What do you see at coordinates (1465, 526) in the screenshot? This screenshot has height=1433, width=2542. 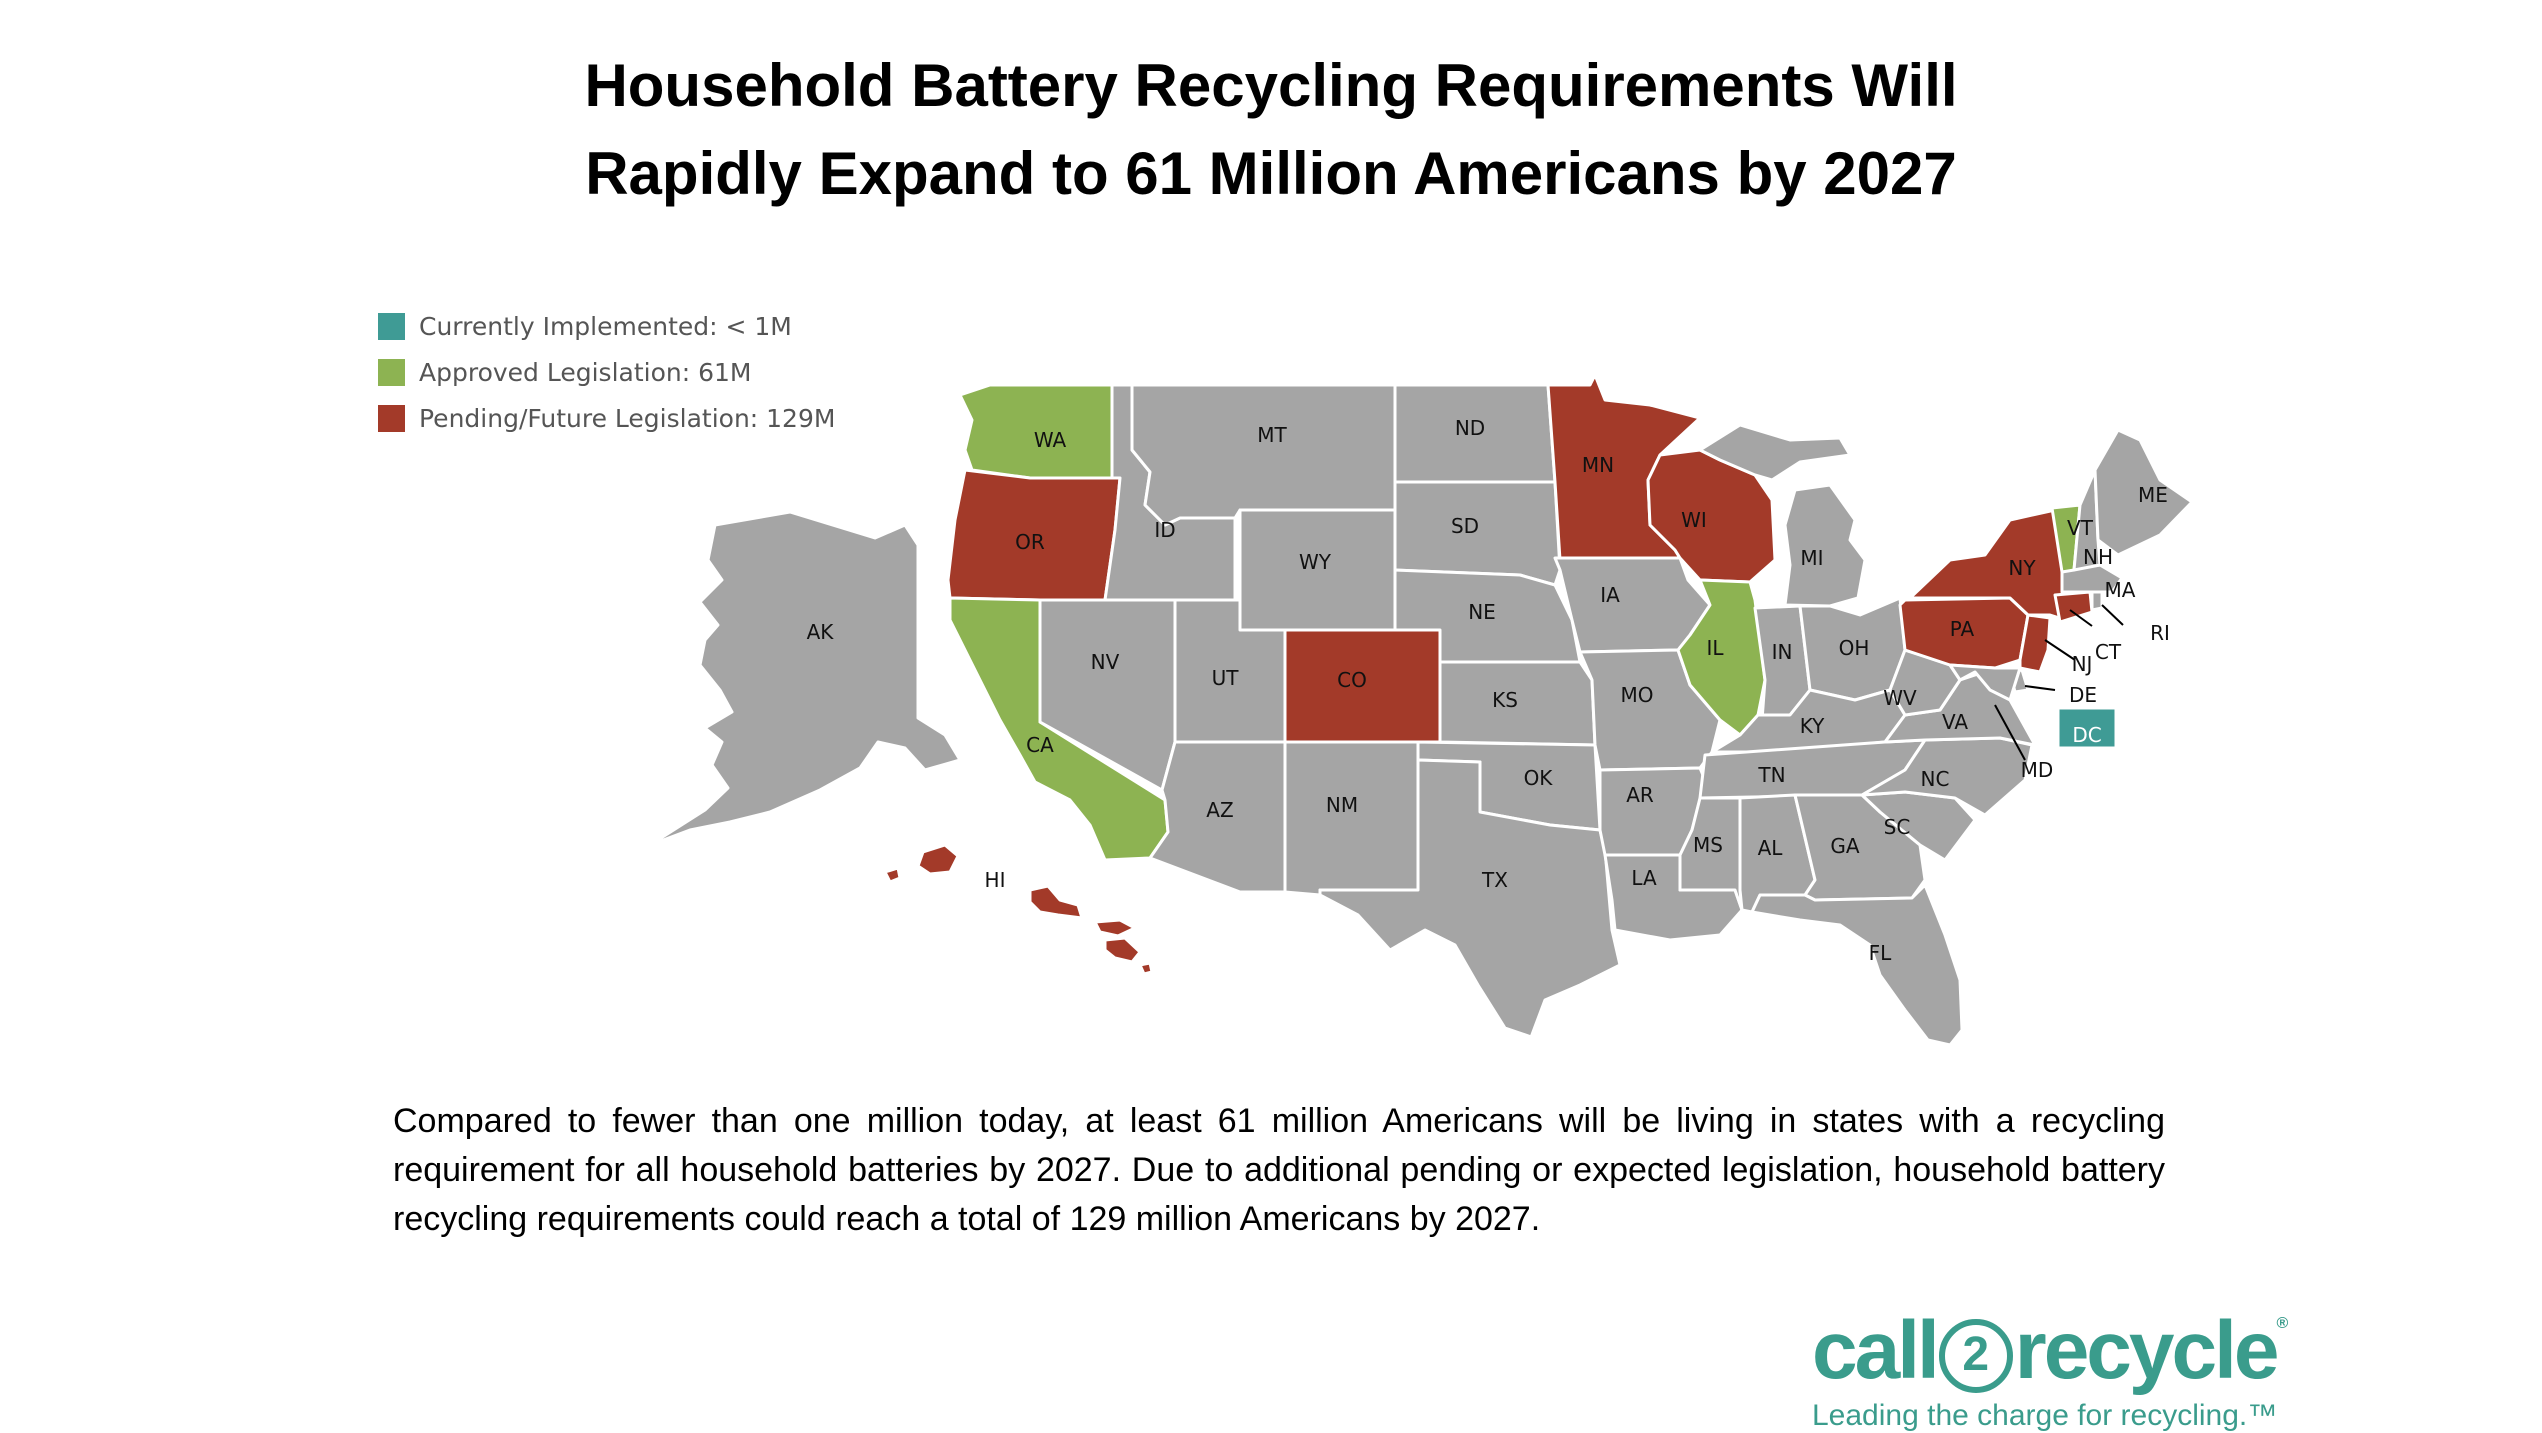 I see `state-label-SD: SD` at bounding box center [1465, 526].